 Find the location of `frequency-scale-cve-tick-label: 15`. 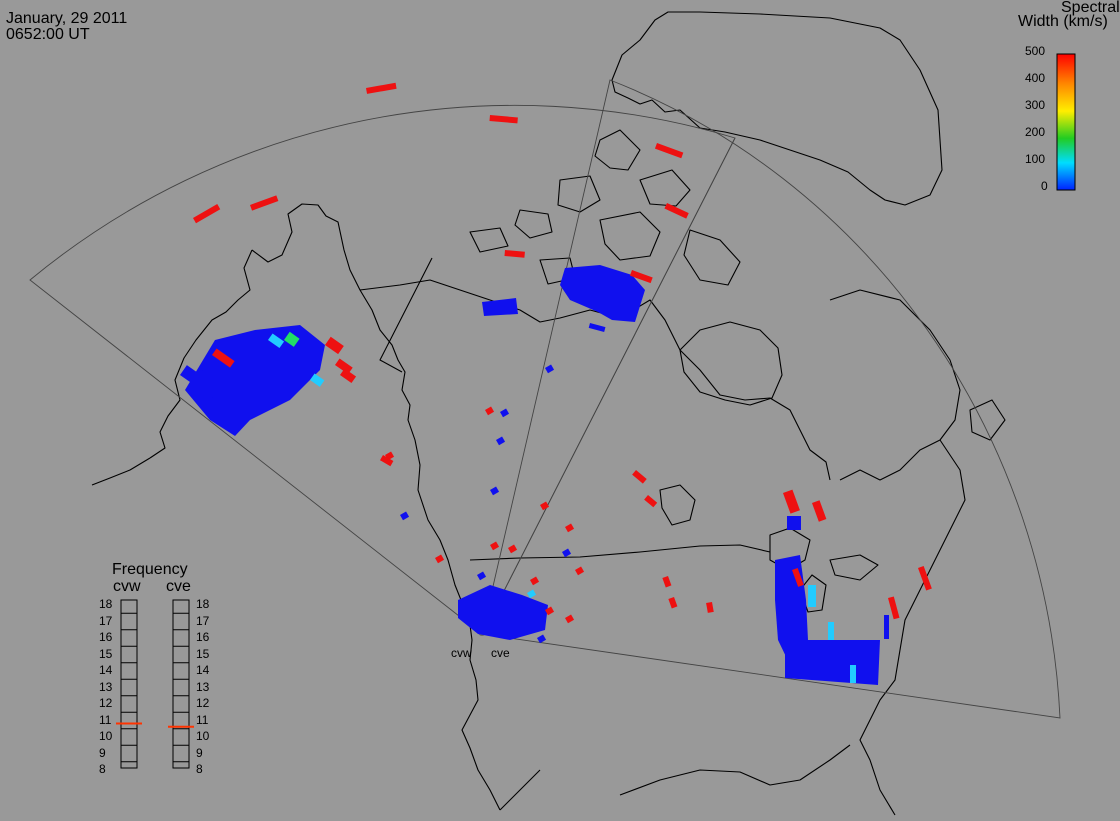

frequency-scale-cve-tick-label: 15 is located at coordinates (203, 653).